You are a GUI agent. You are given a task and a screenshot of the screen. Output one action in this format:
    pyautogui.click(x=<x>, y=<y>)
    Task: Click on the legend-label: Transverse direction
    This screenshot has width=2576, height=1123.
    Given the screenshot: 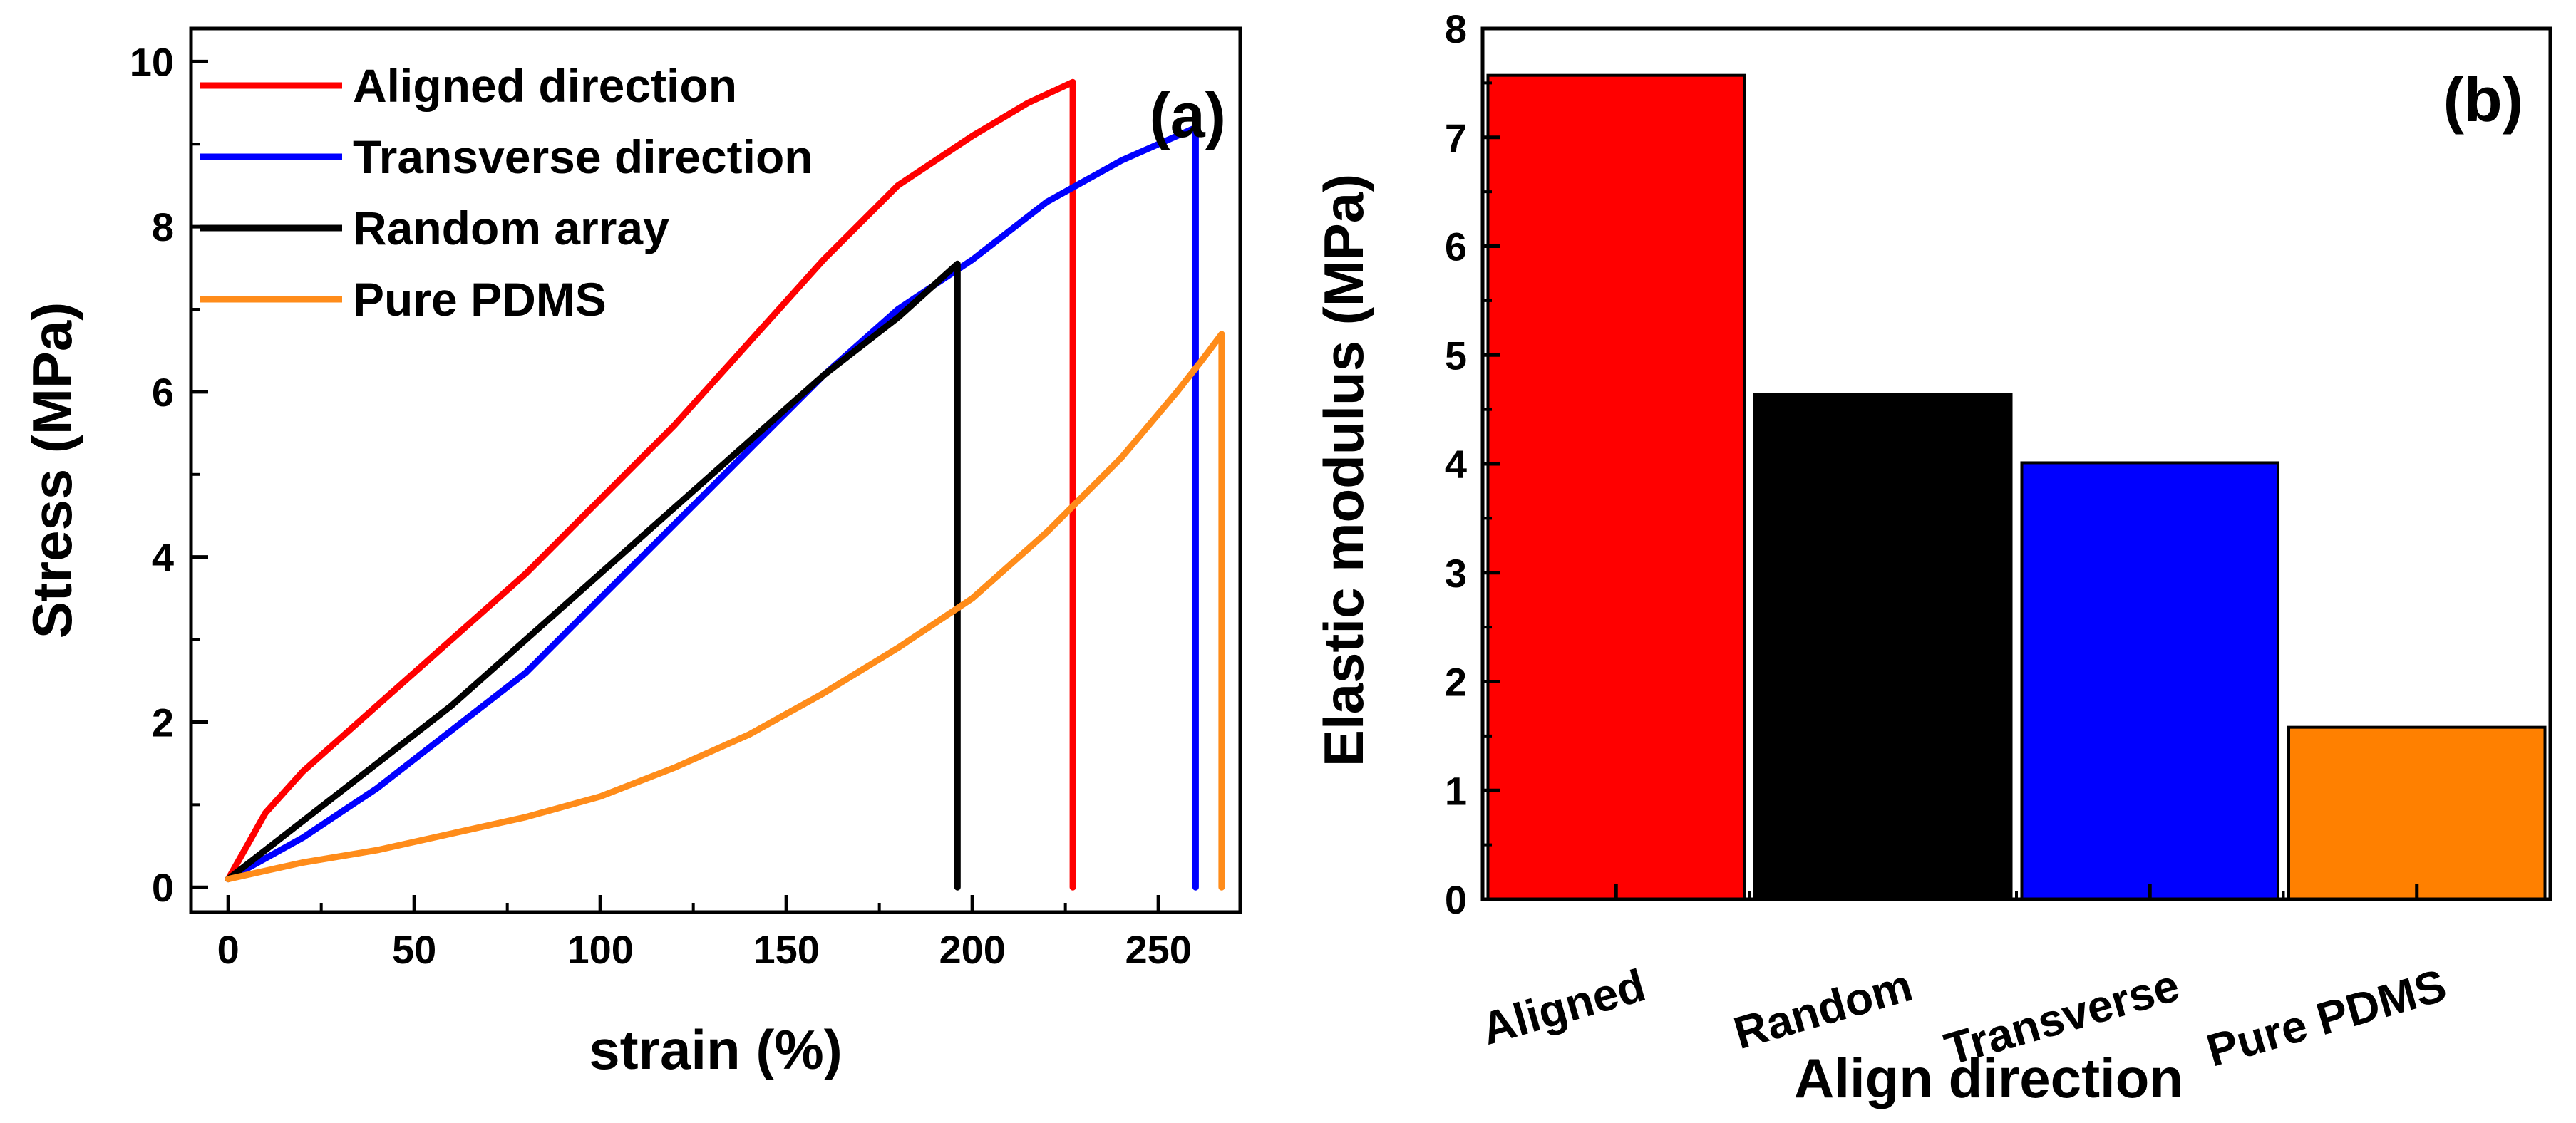 What is the action you would take?
    pyautogui.click(x=583, y=156)
    